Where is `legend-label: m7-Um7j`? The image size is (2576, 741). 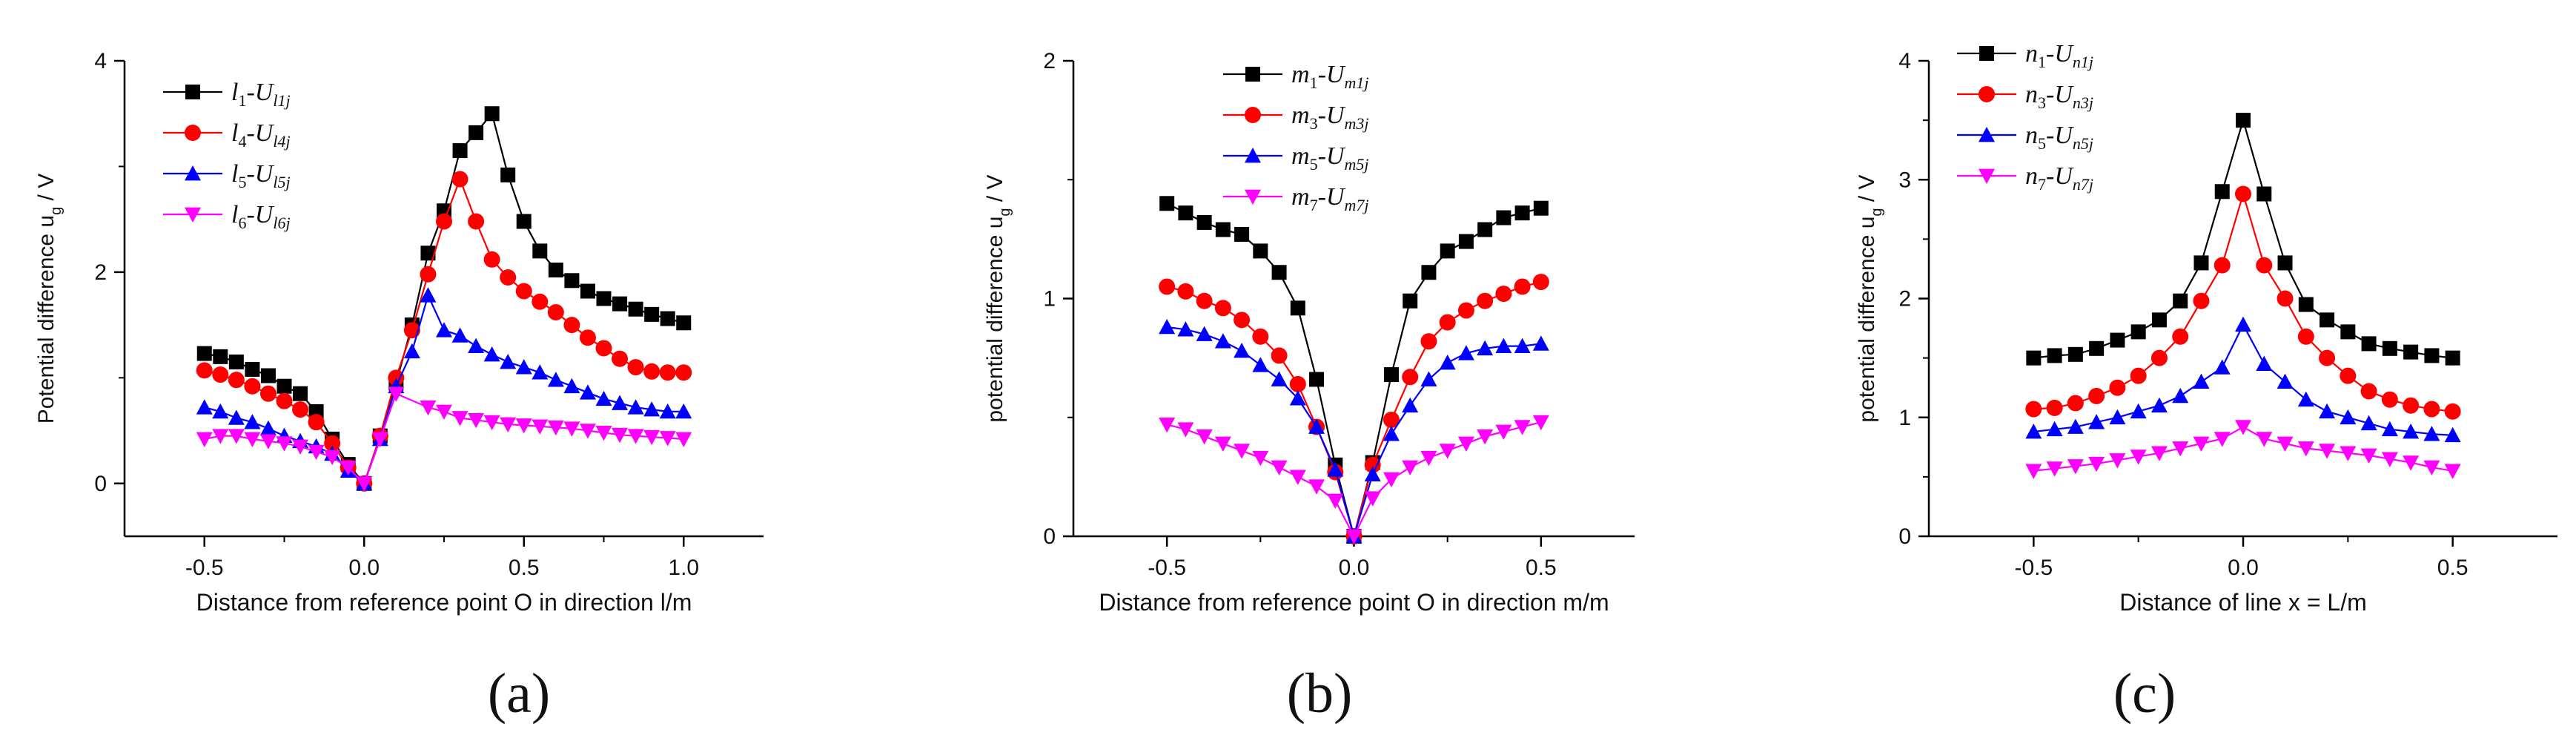 legend-label: m7-Um7j is located at coordinates (1329, 198).